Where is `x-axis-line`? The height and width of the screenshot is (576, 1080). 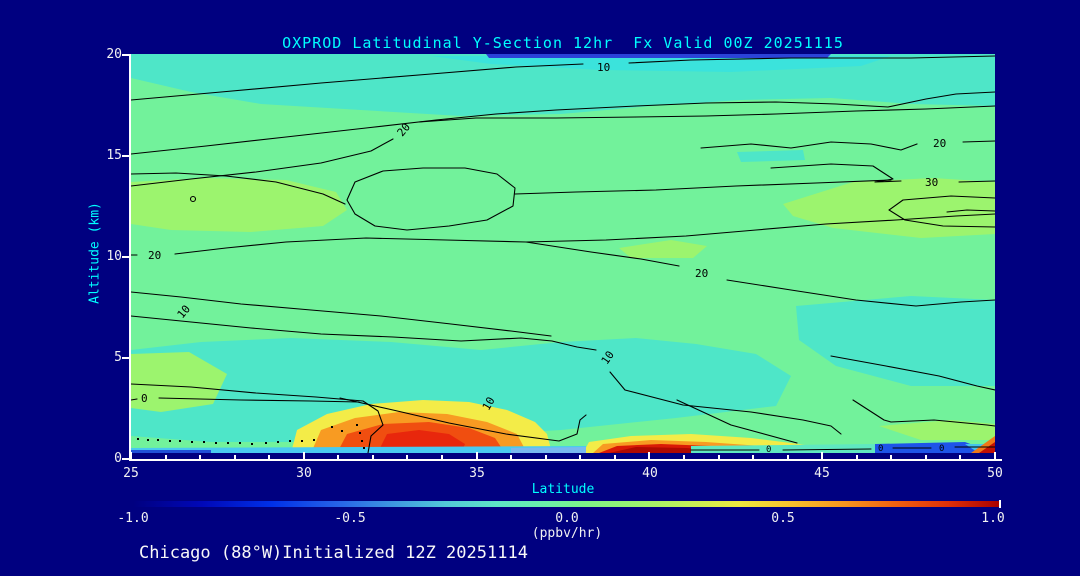
x-axis-line is located at coordinates (565, 460).